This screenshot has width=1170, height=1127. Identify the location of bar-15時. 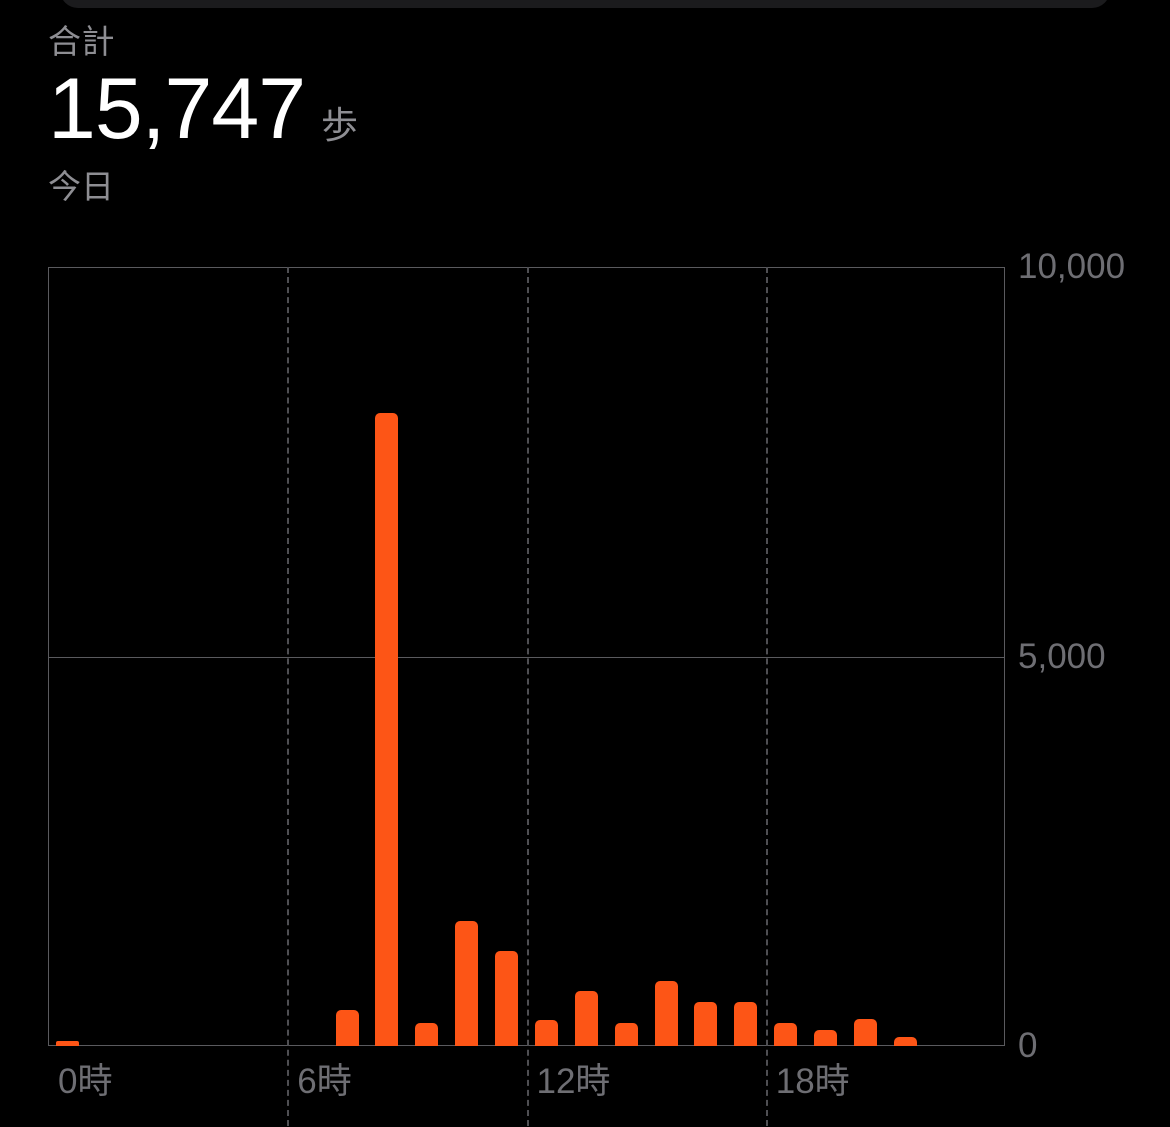
(666, 1013).